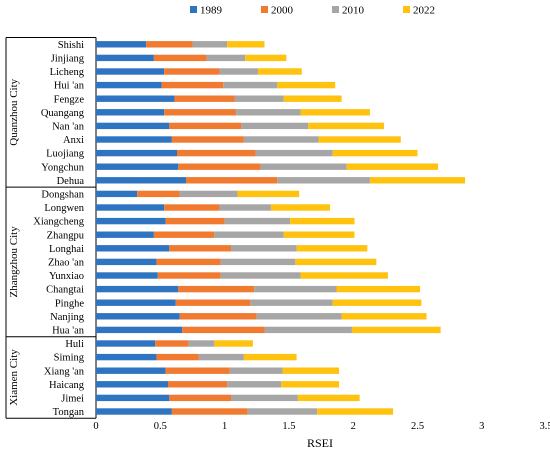 Image resolution: width=550 pixels, height=452 pixels. Describe the element at coordinates (64, 371) in the screenshot. I see `category-label: Xiang 'an` at that location.